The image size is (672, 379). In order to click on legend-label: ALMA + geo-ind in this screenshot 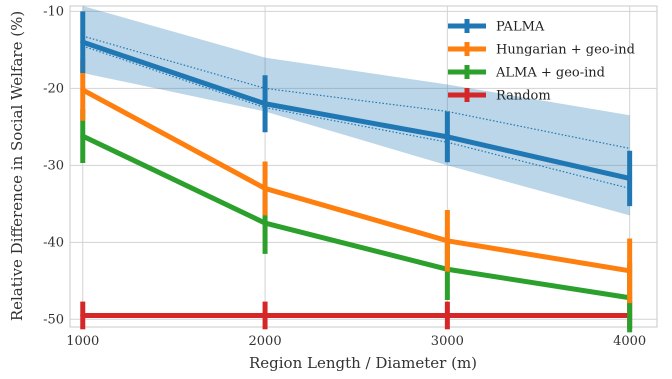, I will do `click(550, 73)`.